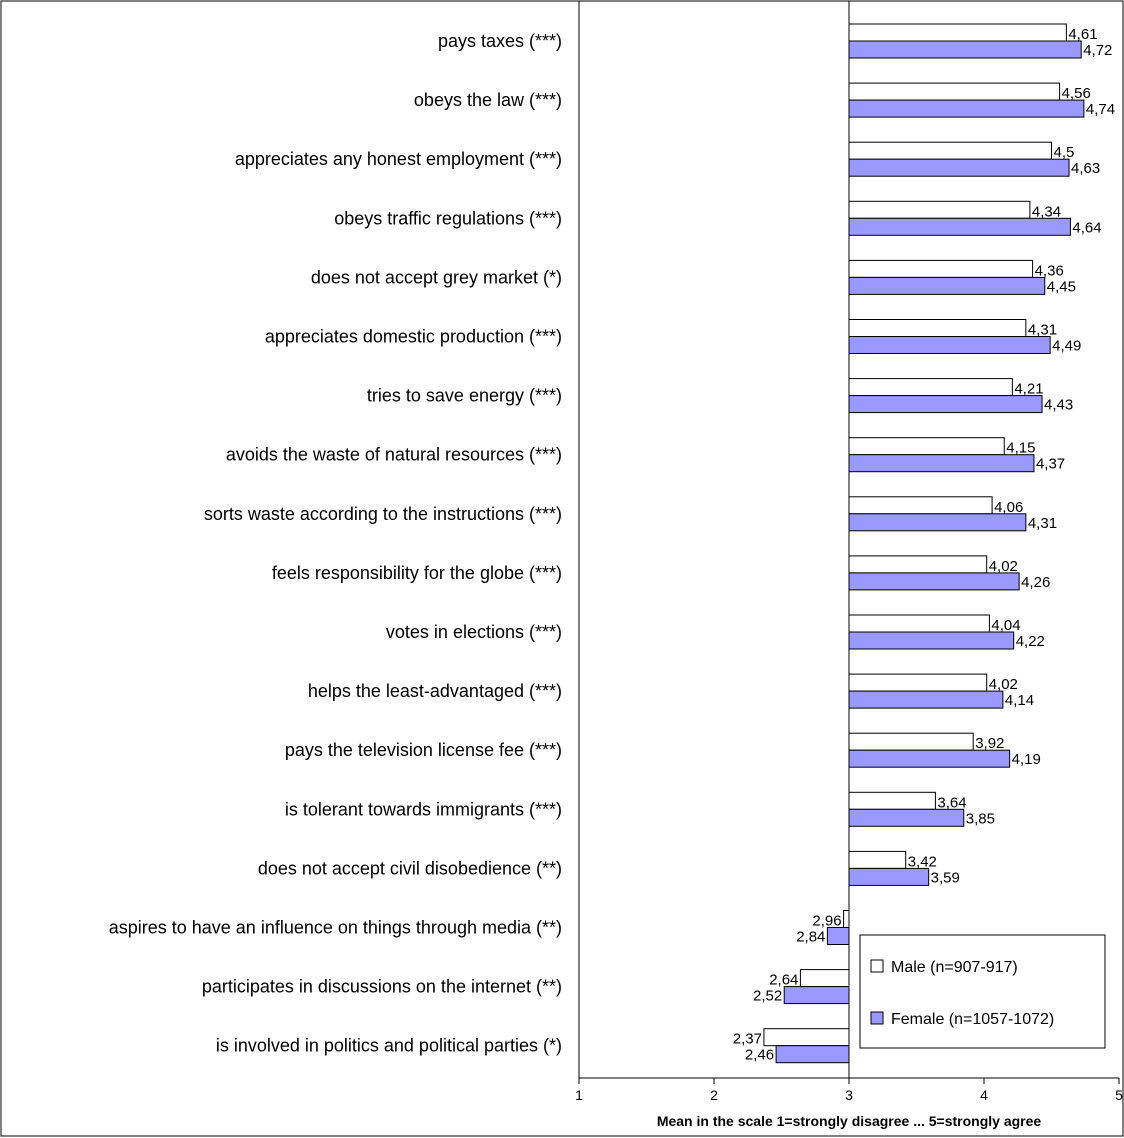 The width and height of the screenshot is (1124, 1138). Describe the element at coordinates (810, 937) in the screenshot. I see `data-label-female: 2,84` at that location.